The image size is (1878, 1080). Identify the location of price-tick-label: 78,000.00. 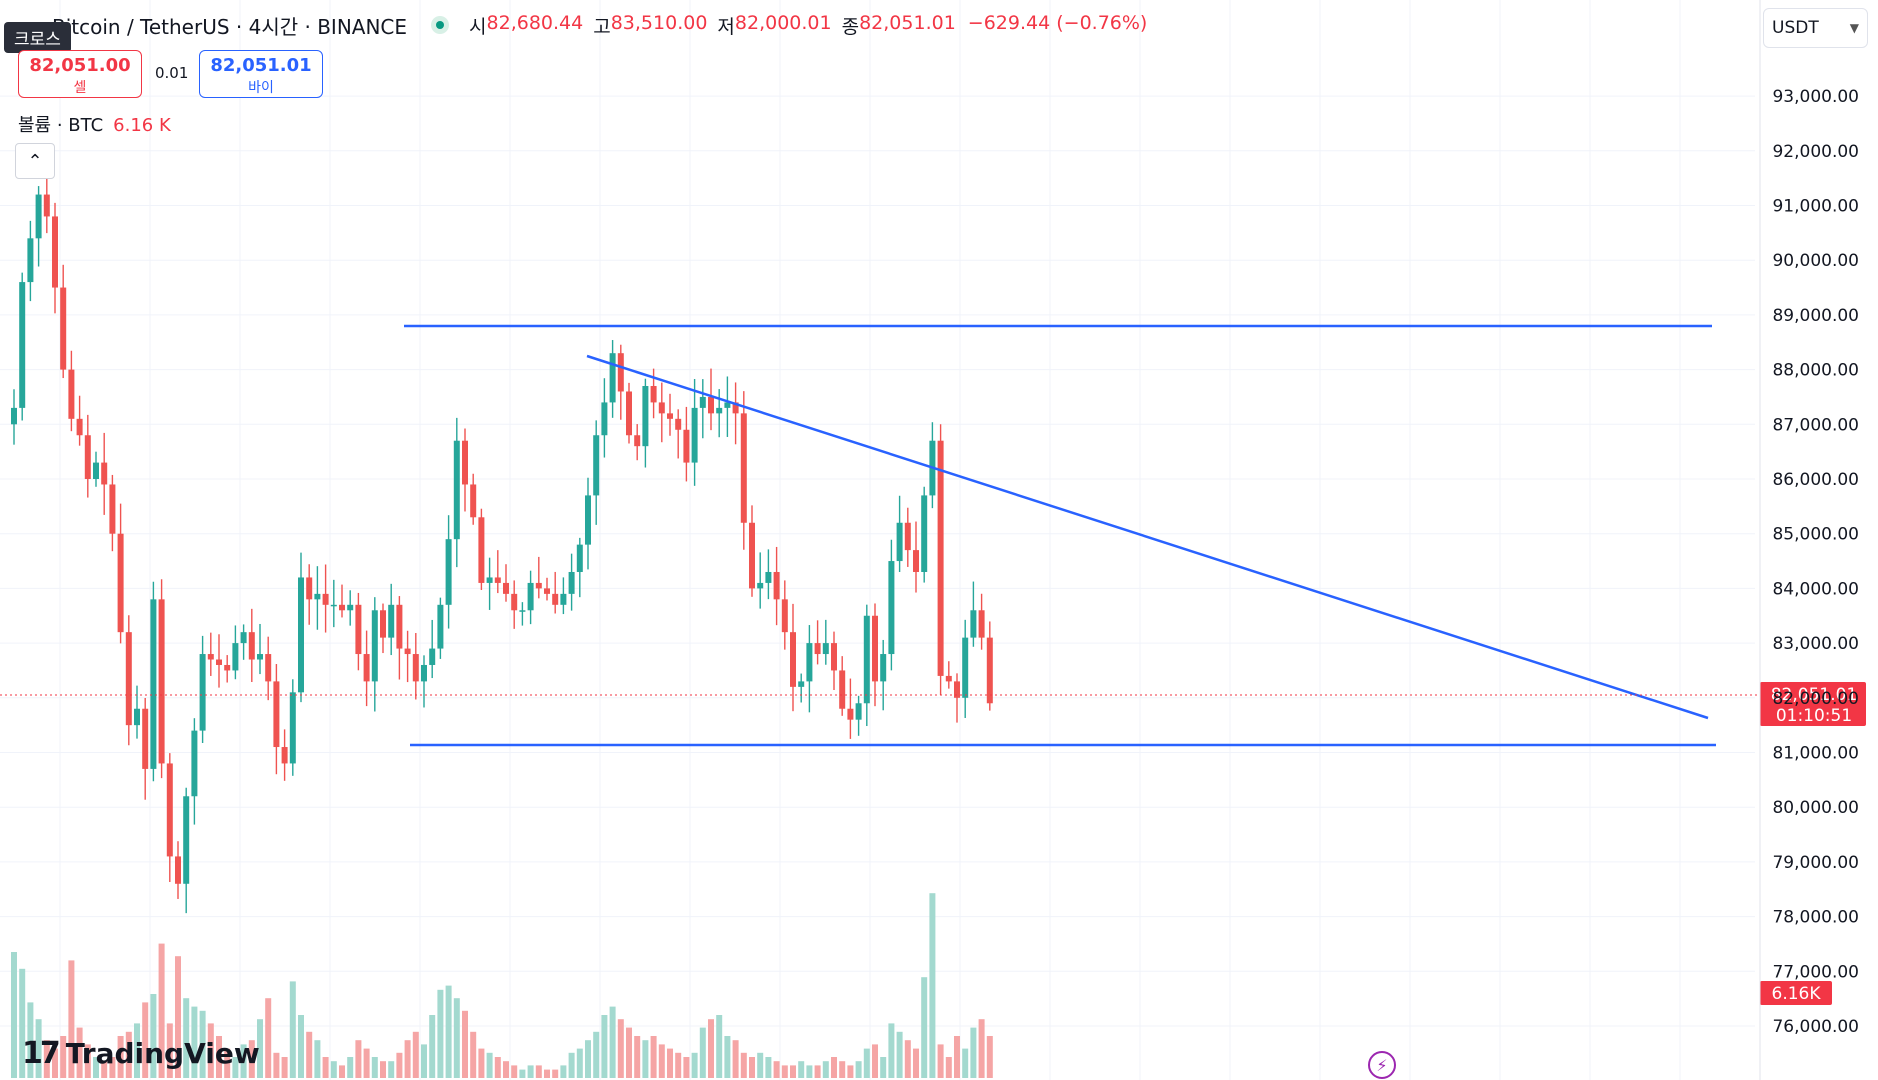
(1815, 918).